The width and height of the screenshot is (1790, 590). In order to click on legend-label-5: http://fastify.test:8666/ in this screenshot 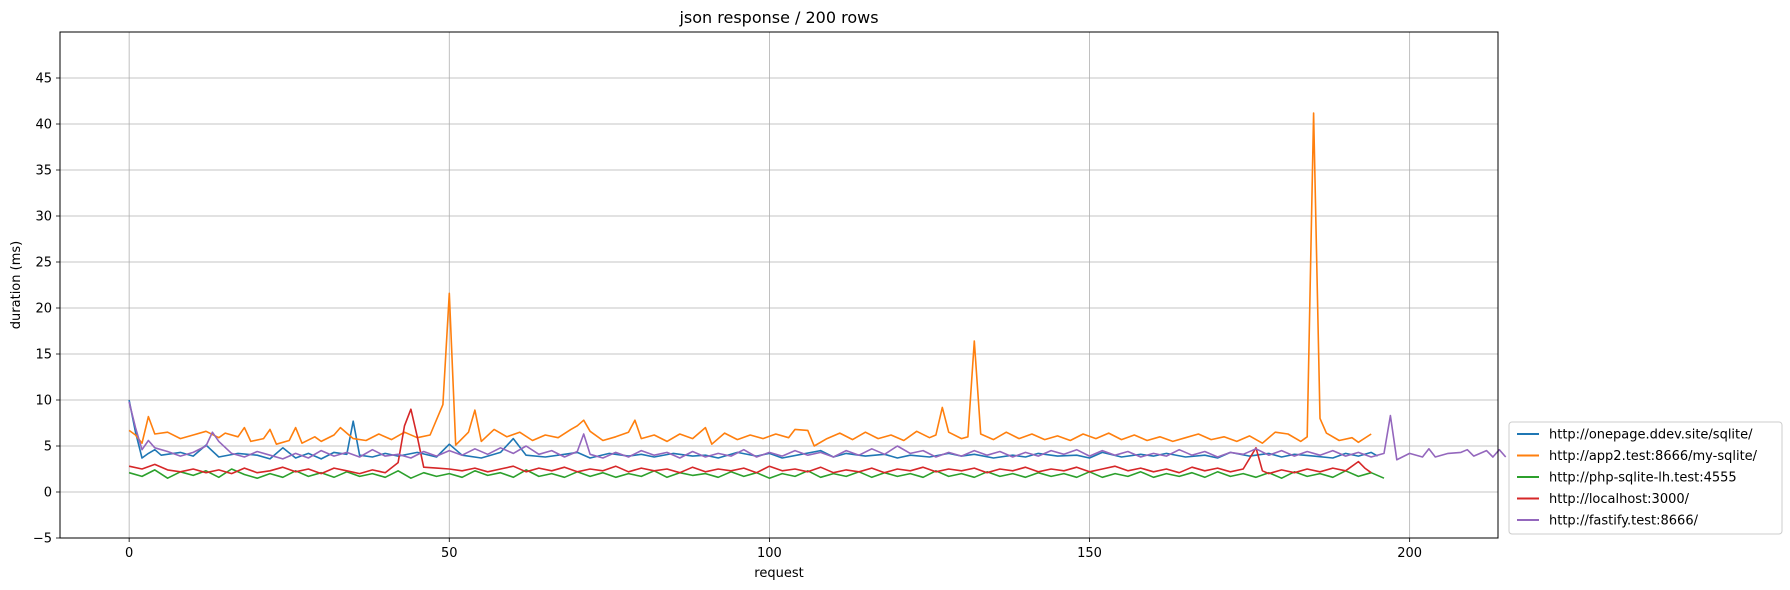, I will do `click(1624, 521)`.